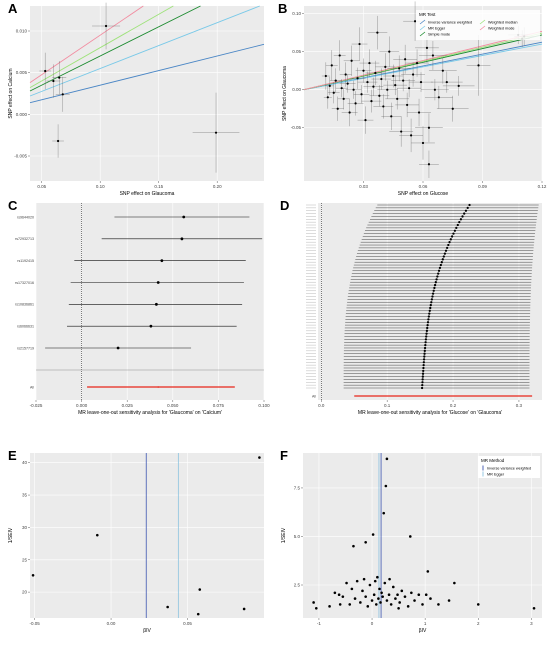 Image resolution: width=550 pixels, height=647 pixels. What do you see at coordinates (422, 535) in the screenshot?
I see `plot-background` at bounding box center [422, 535].